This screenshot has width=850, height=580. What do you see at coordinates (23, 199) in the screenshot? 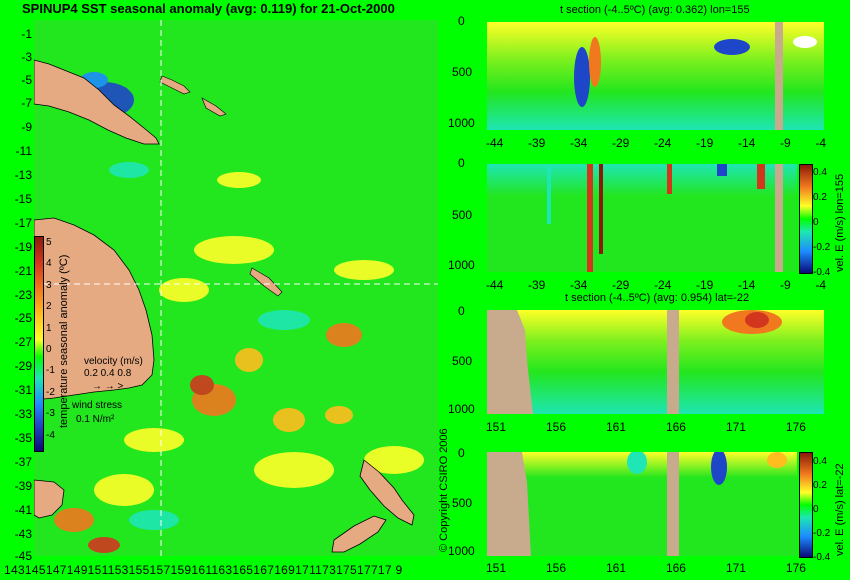
I see `lat-label: -15` at bounding box center [23, 199].